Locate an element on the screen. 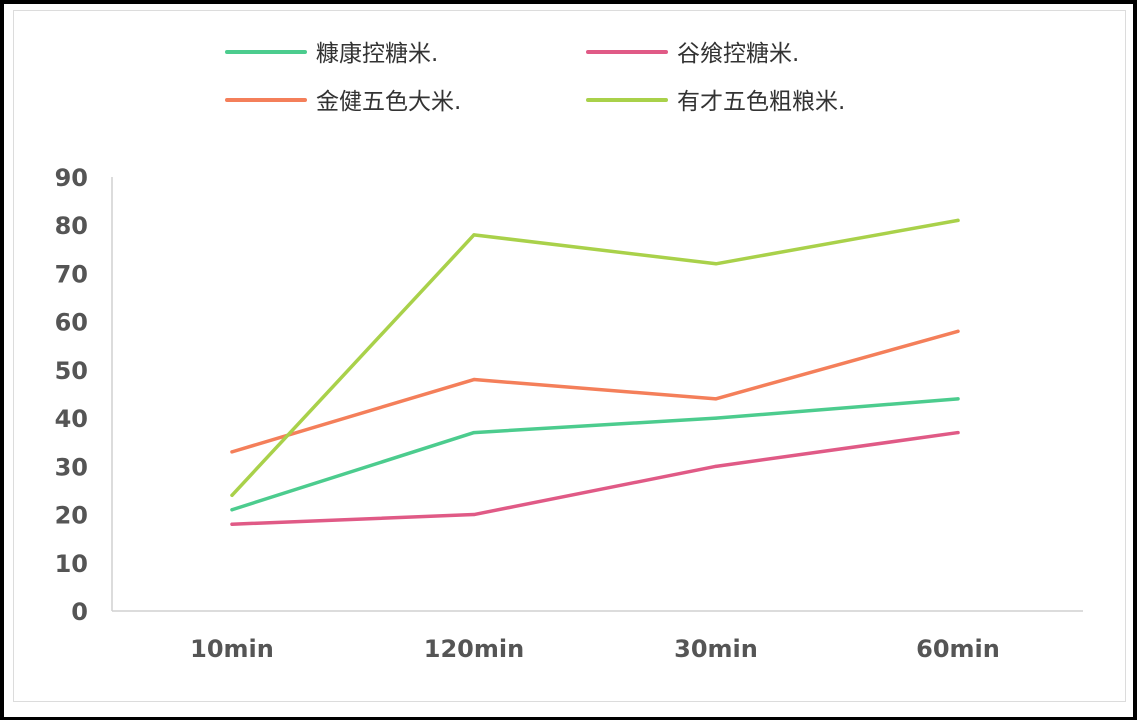  y-tick-label: 50 is located at coordinates (71, 371).